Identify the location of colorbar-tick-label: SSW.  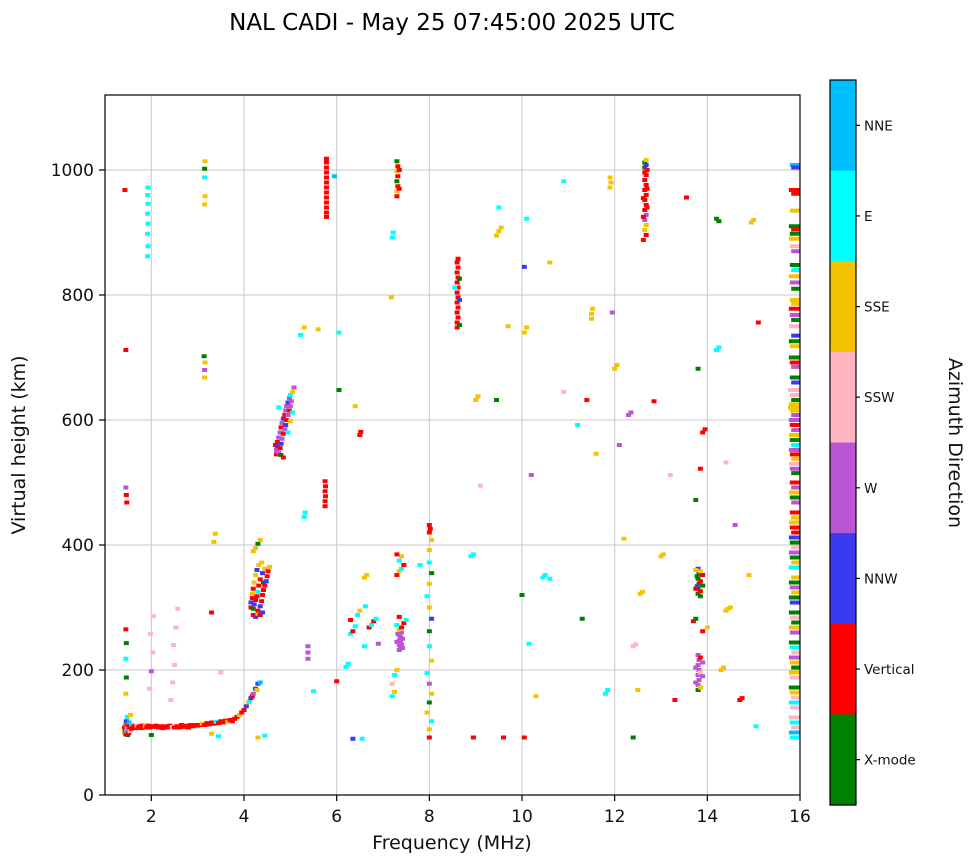
(879, 398).